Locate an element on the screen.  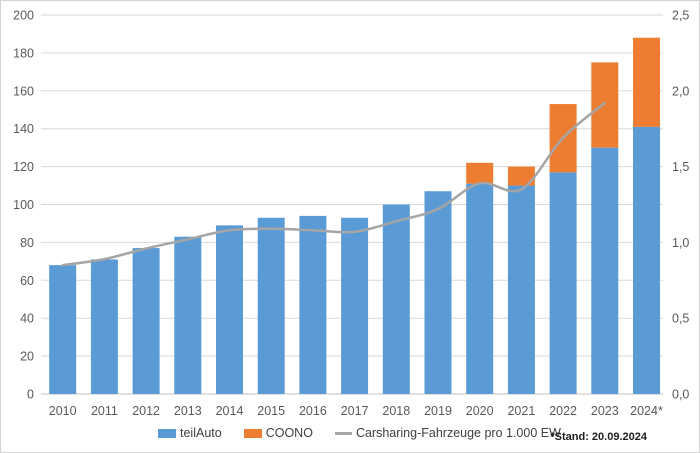
teilauto-swatch-icon is located at coordinates (167, 433).